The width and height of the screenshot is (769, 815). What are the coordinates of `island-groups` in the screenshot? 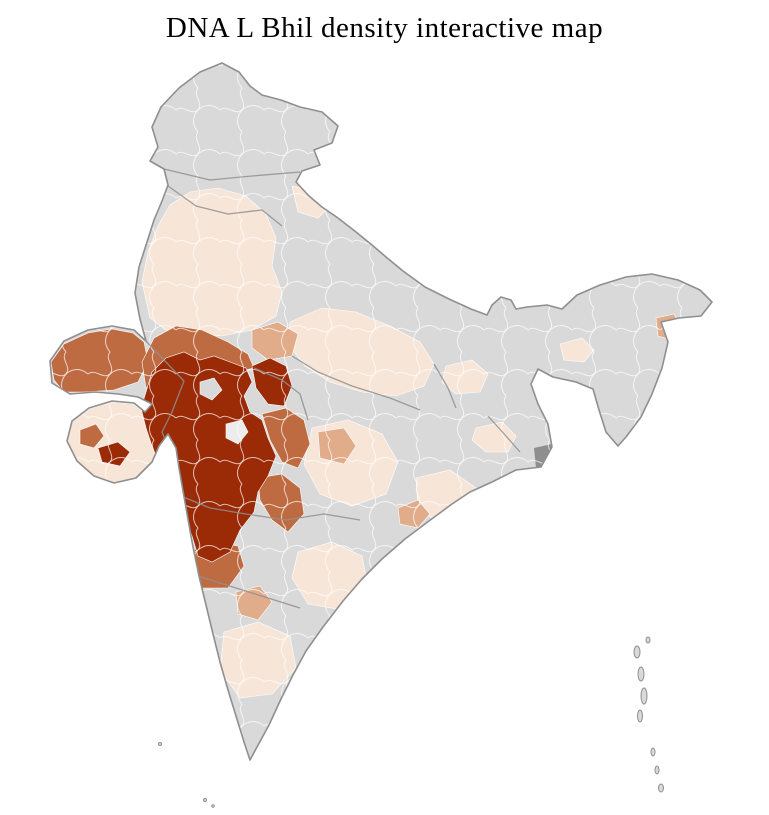 It's located at (411, 722).